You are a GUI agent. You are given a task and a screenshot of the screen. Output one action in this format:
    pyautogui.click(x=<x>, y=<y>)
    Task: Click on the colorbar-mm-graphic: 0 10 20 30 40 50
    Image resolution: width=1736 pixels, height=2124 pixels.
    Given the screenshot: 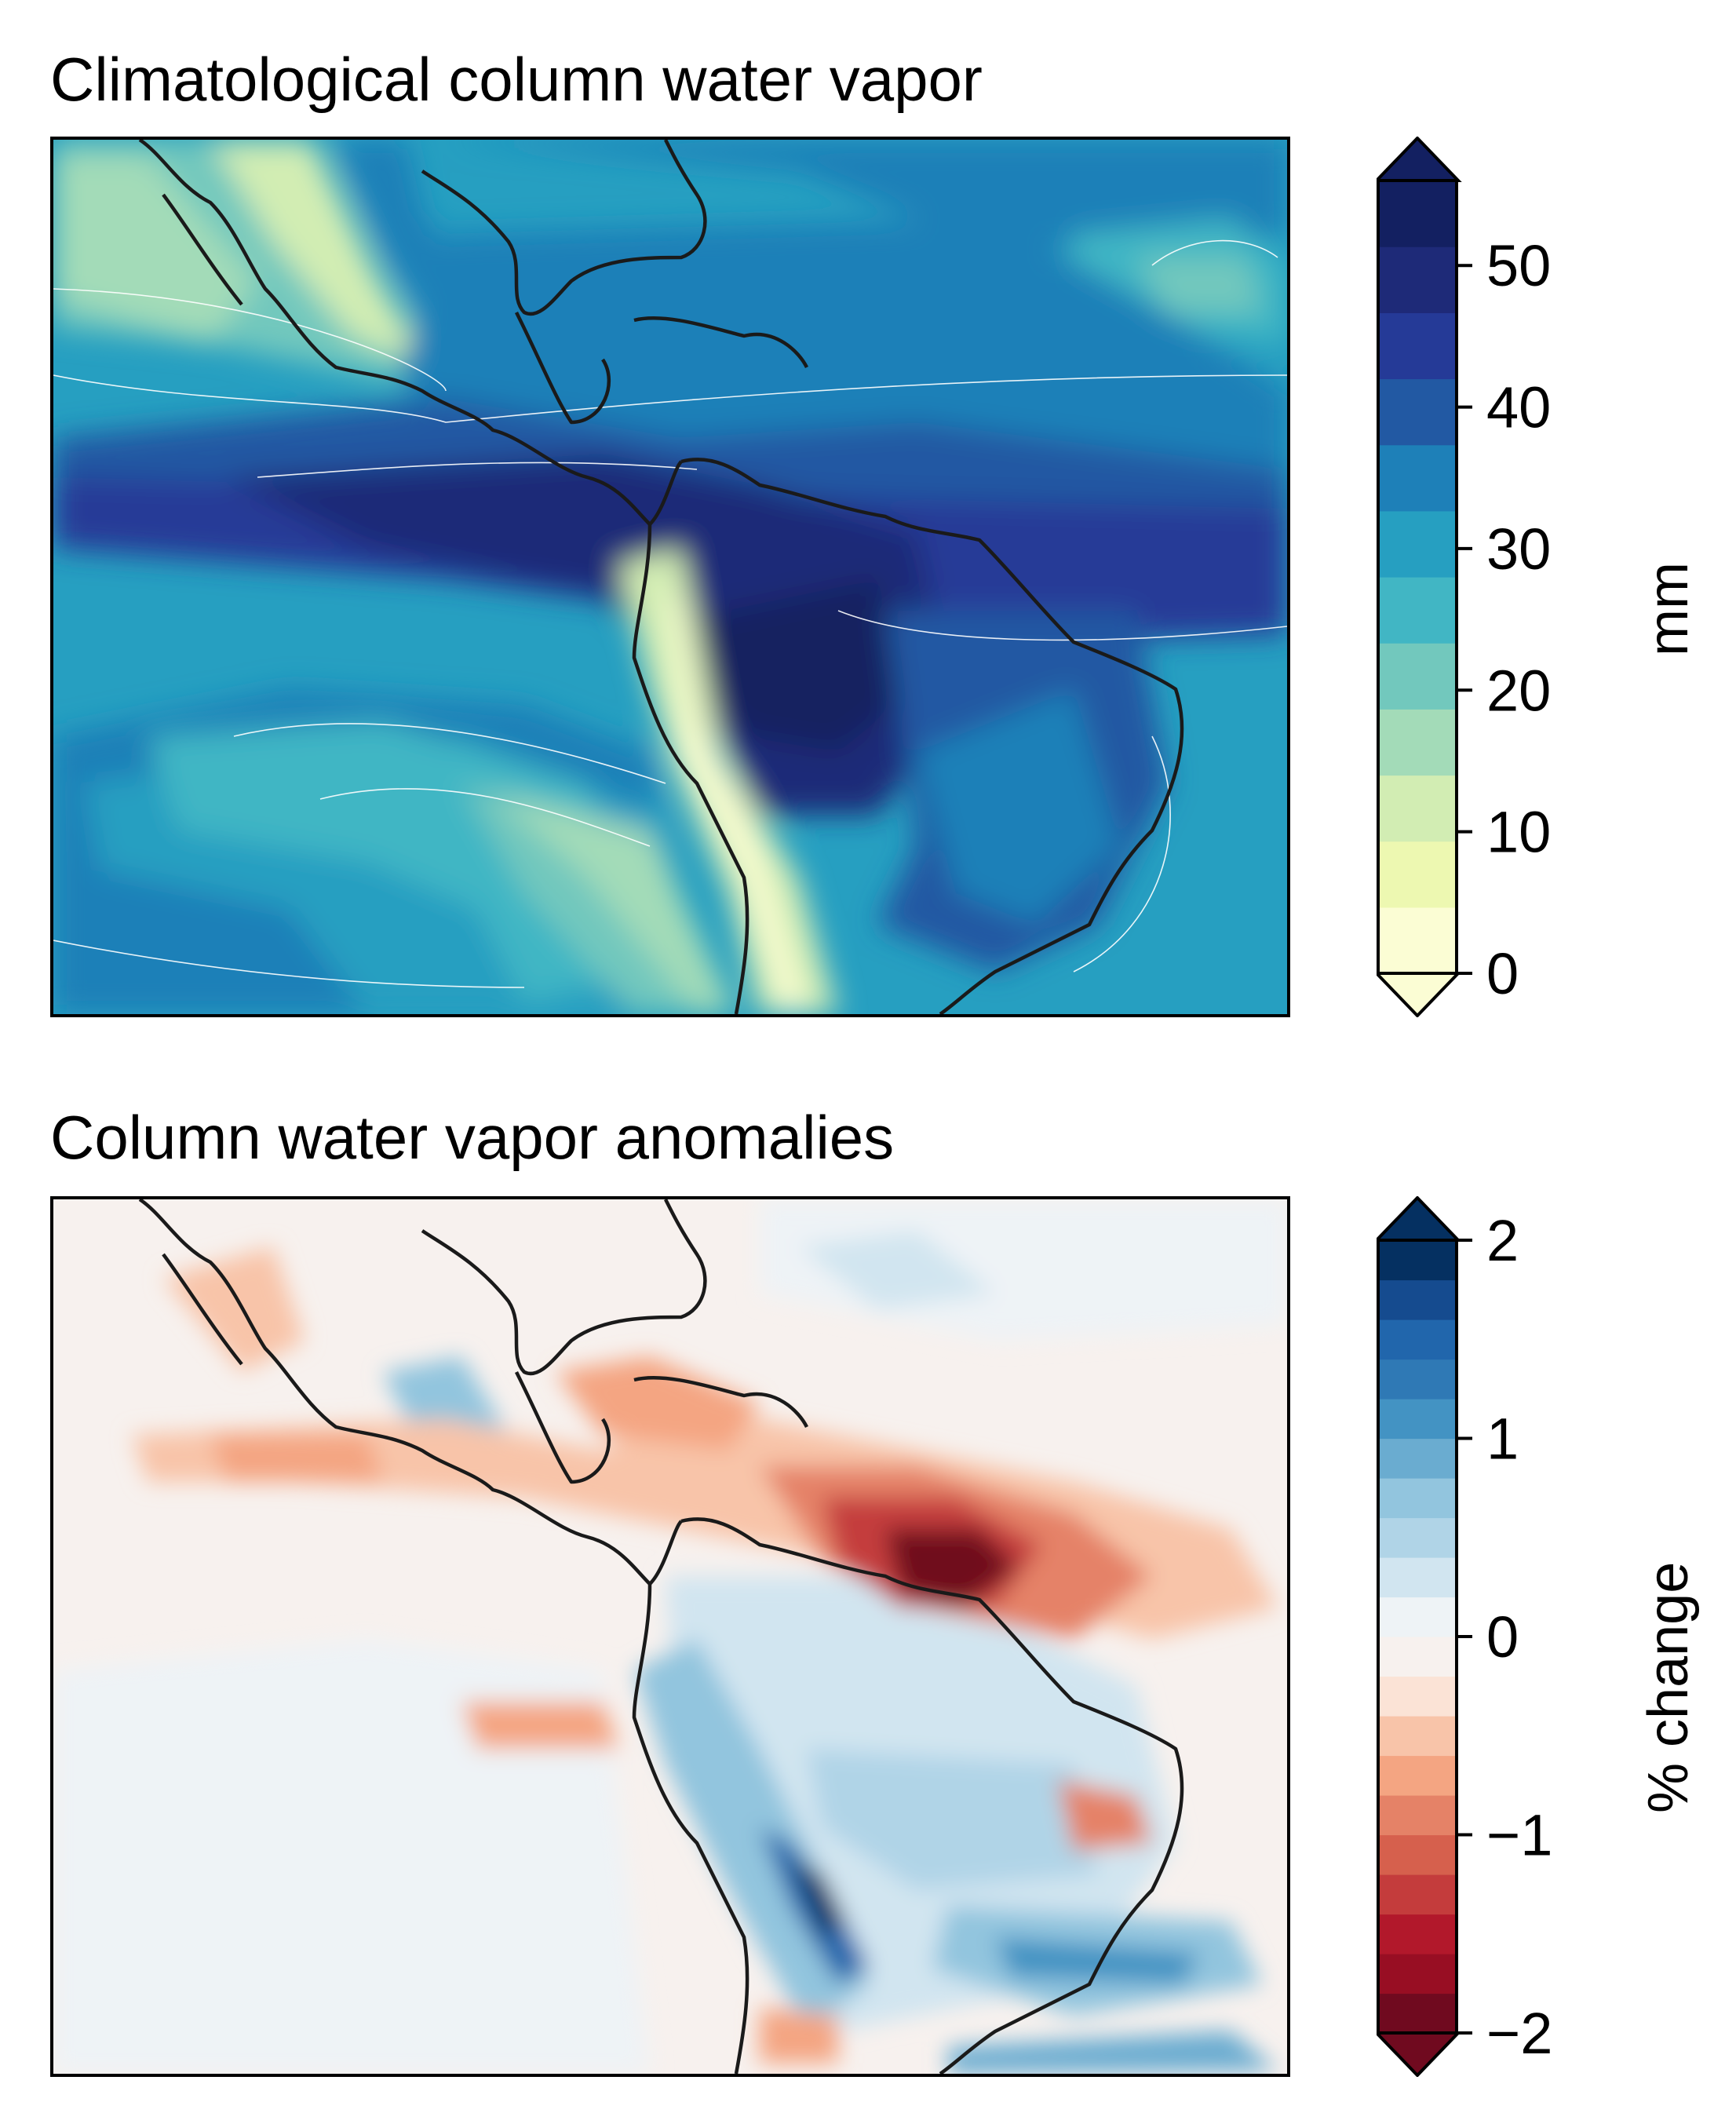 What is the action you would take?
    pyautogui.click(x=1462, y=577)
    